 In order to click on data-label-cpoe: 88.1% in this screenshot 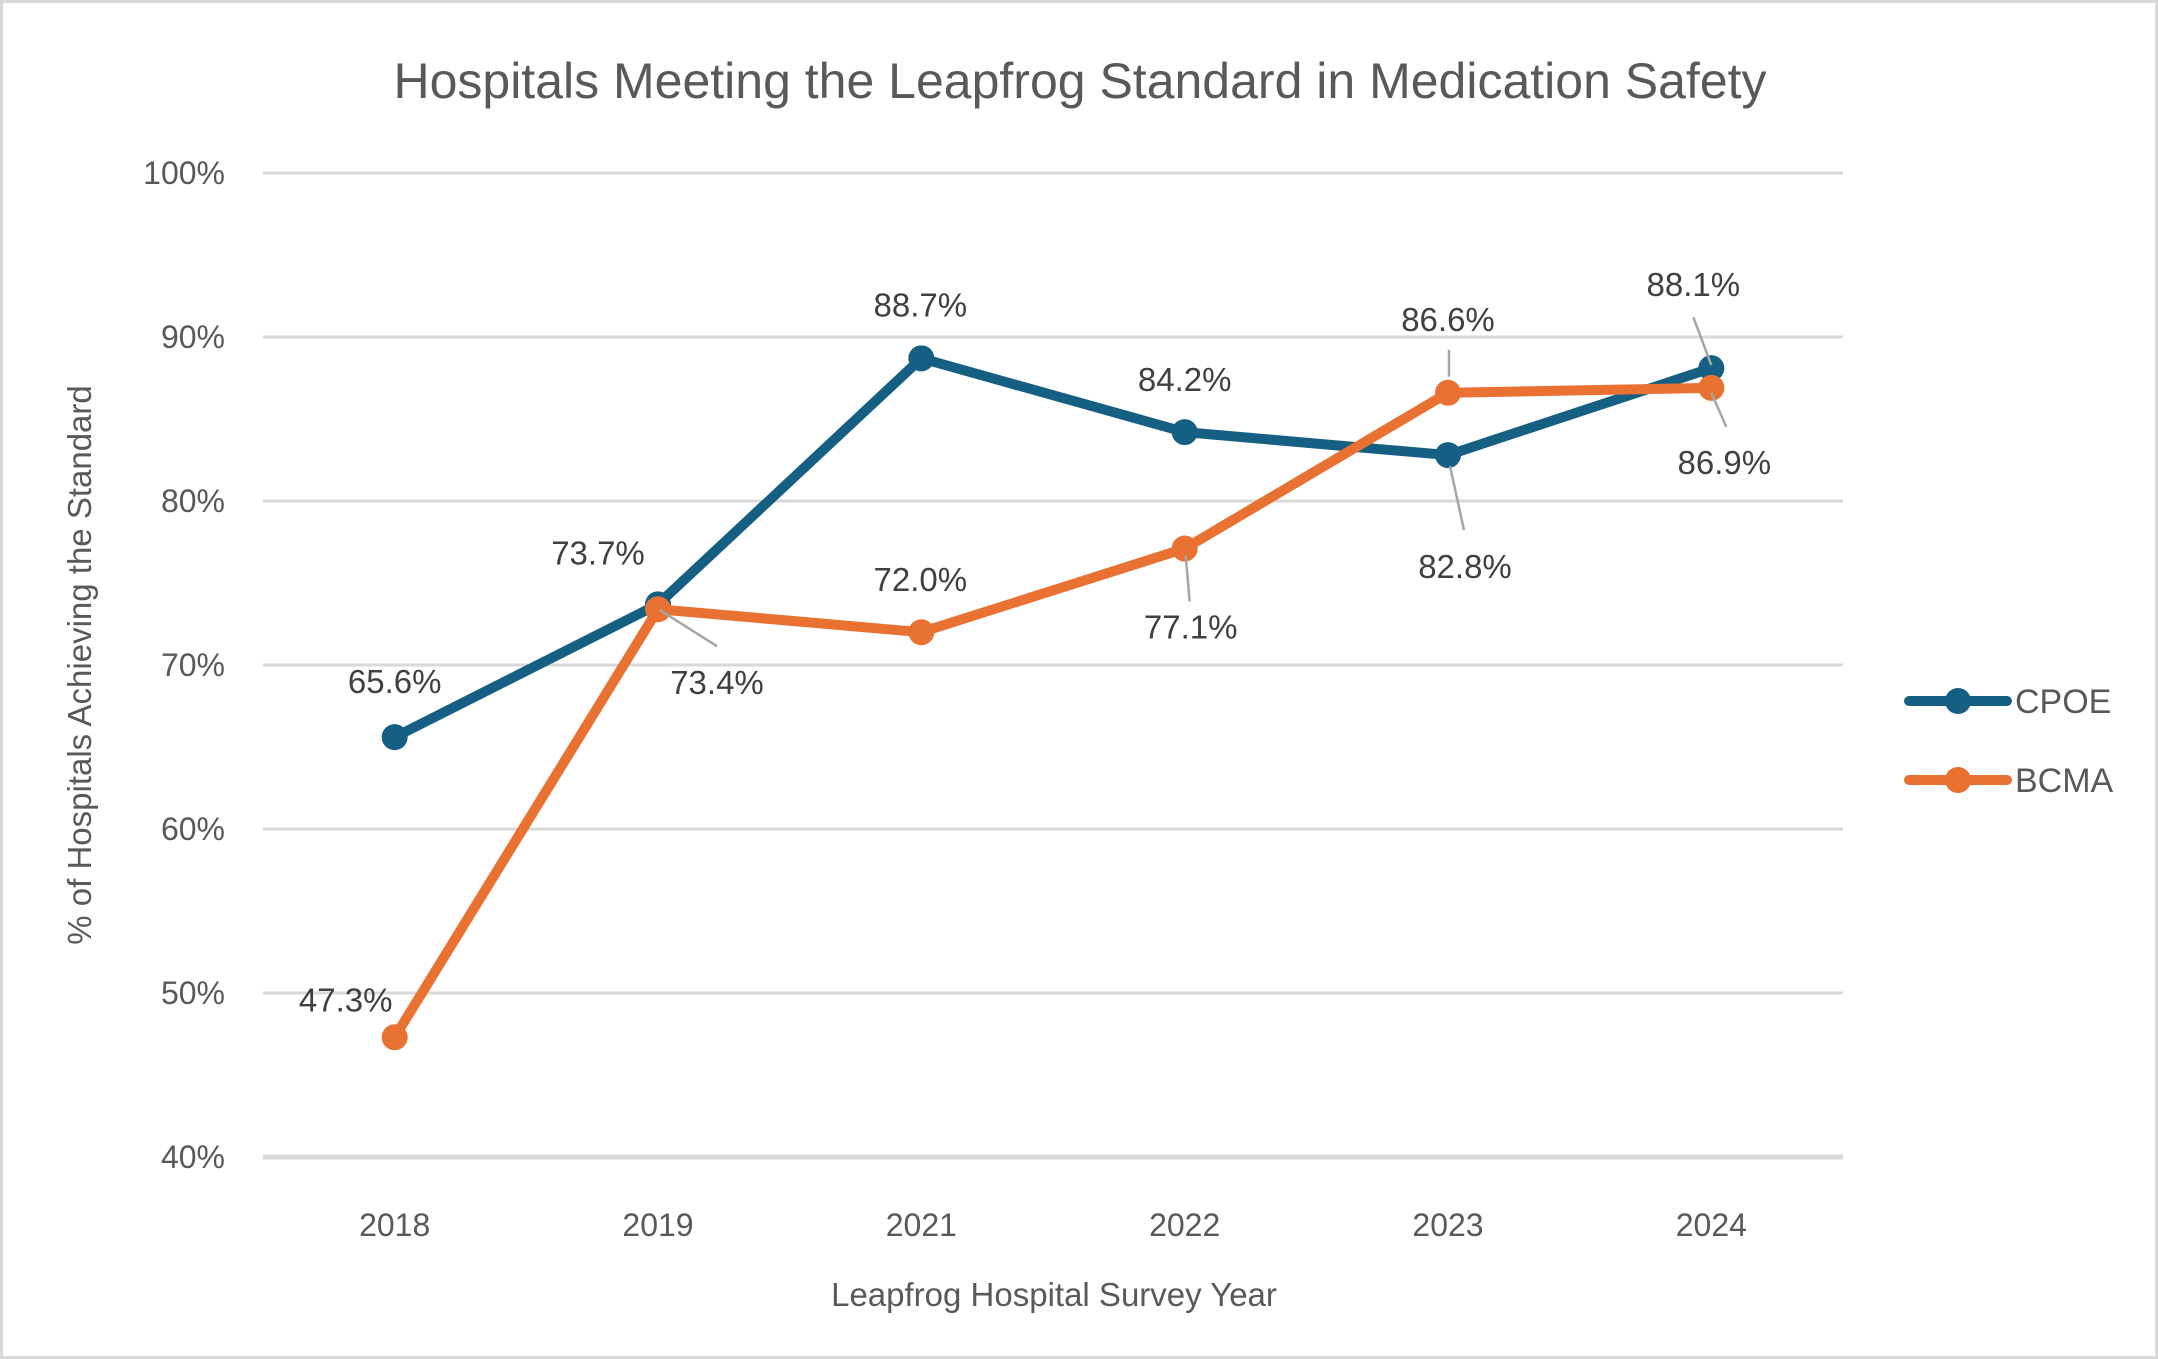, I will do `click(1694, 284)`.